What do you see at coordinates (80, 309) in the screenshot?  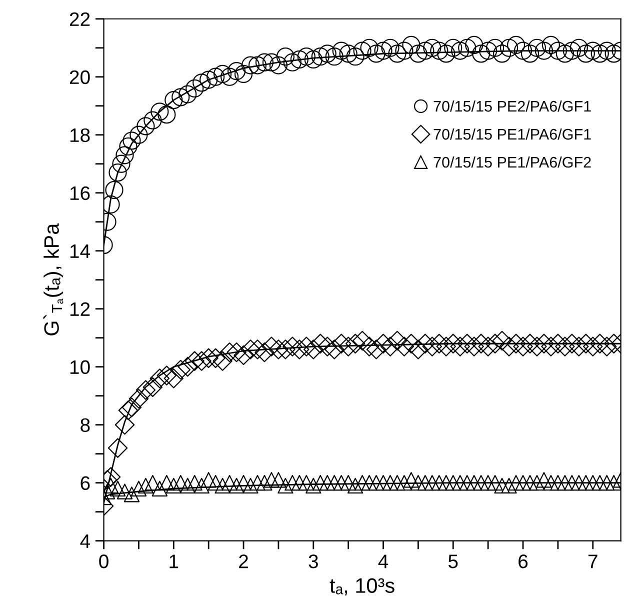 I see `y-tick-label: 12` at bounding box center [80, 309].